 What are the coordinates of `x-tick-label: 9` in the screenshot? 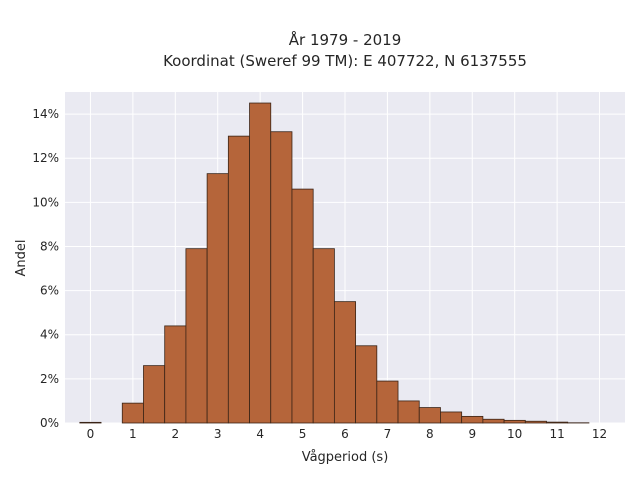 It's located at (472, 434).